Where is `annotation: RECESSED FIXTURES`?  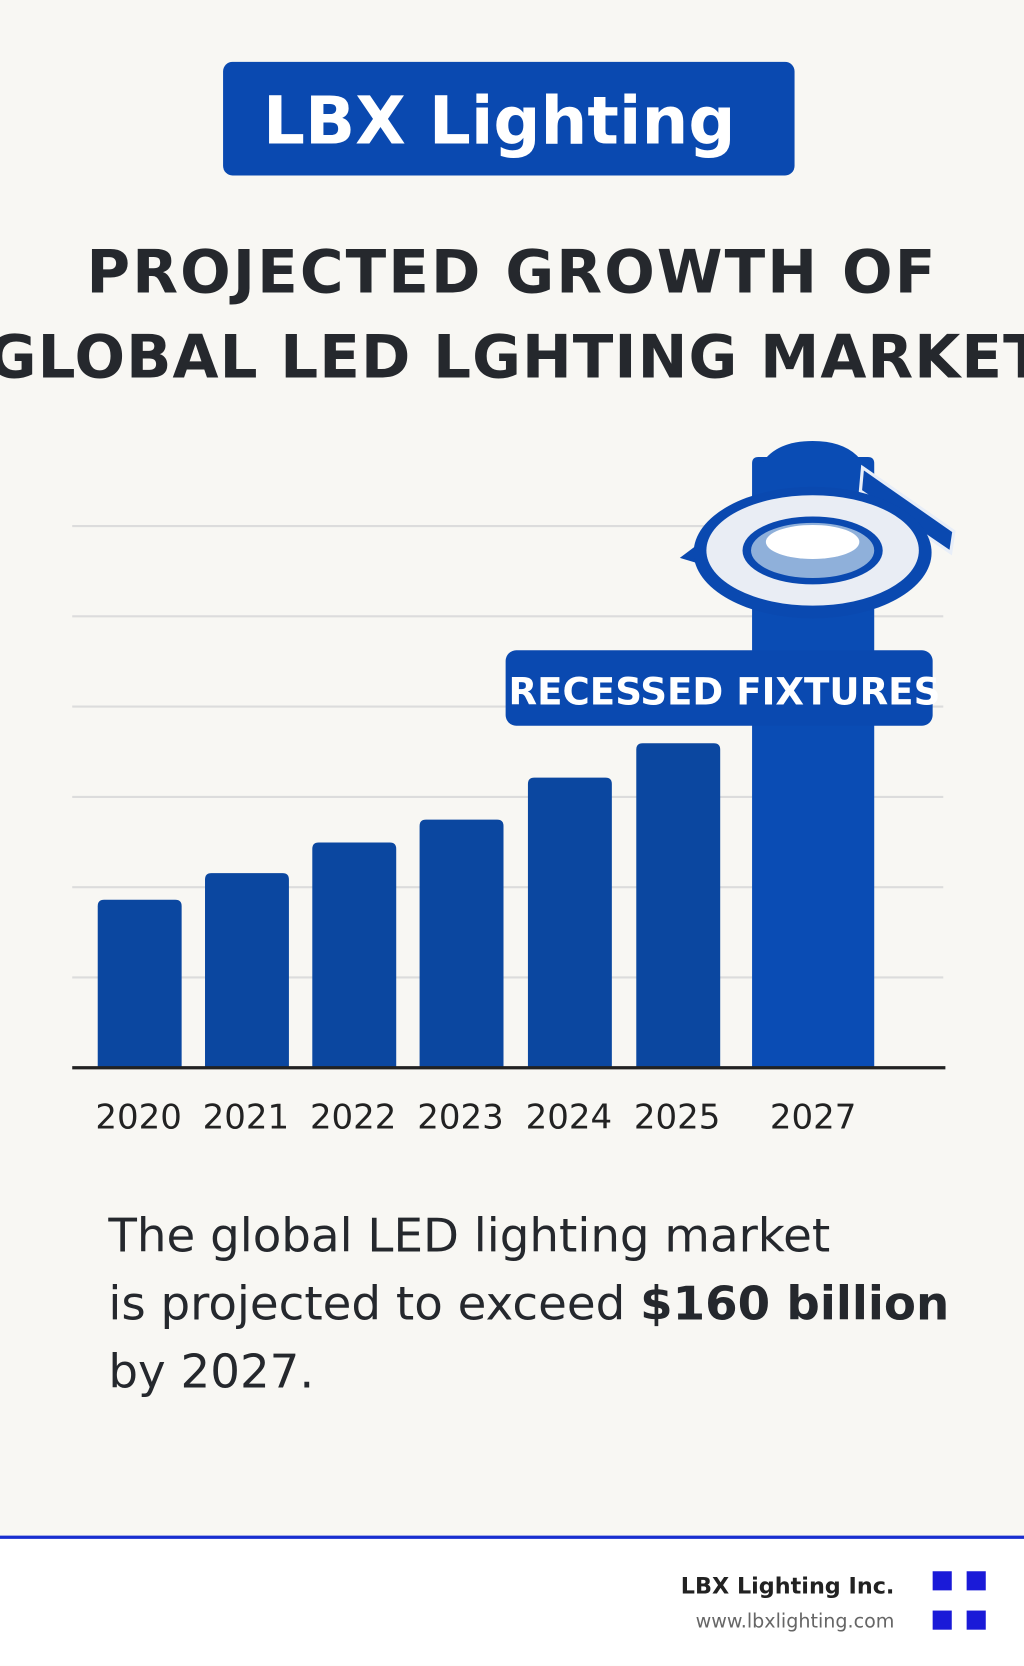
annotation: RECESSED FIXTURES is located at coordinates (725, 691).